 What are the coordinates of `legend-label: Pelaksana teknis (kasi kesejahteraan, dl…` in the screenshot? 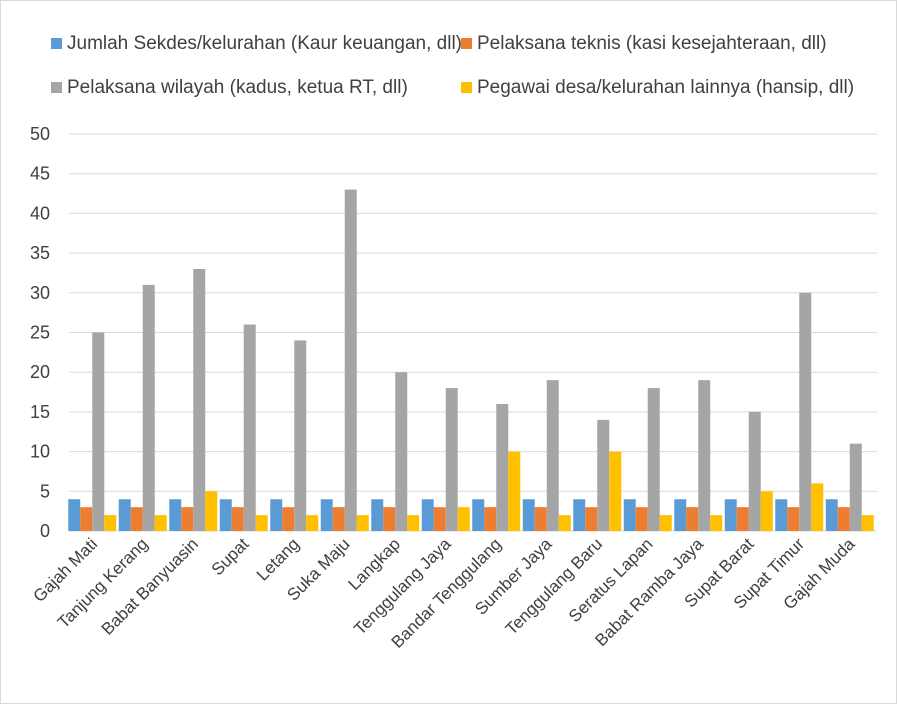 It's located at (652, 43).